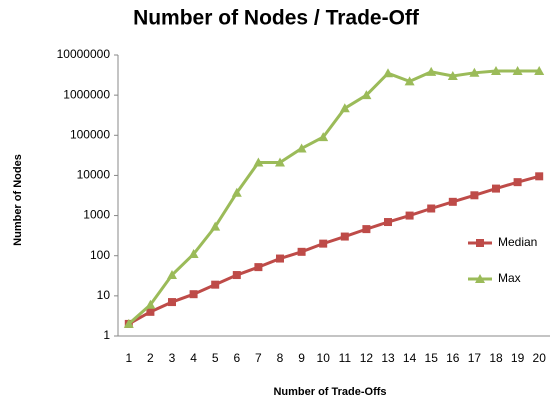 Image resolution: width=551 pixels, height=405 pixels. Describe the element at coordinates (96, 215) in the screenshot. I see `y-tick-label: 1000` at that location.